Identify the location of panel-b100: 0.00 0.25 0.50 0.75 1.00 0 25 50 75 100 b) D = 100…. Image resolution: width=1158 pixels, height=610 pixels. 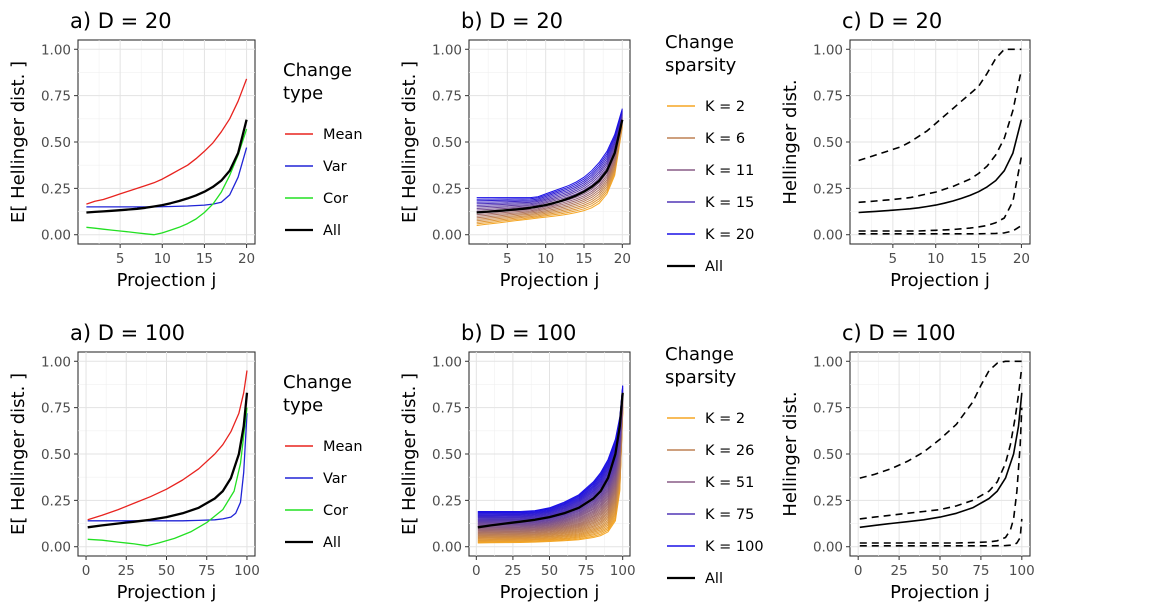
(581, 462).